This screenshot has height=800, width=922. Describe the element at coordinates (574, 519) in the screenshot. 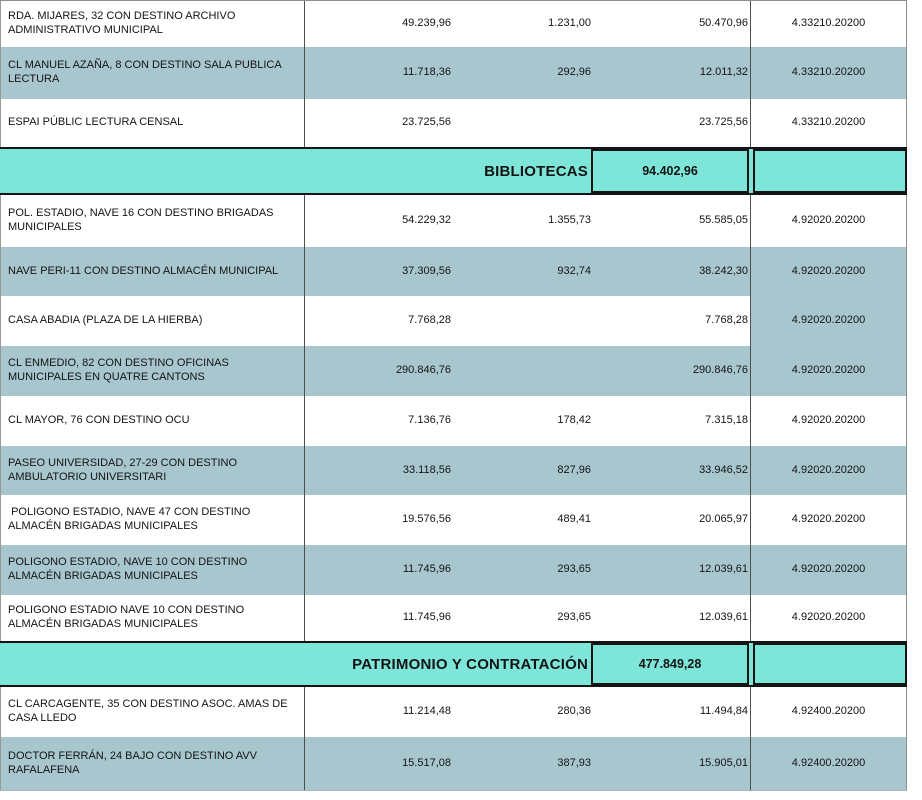

I see `increase-cell: 489,41` at that location.